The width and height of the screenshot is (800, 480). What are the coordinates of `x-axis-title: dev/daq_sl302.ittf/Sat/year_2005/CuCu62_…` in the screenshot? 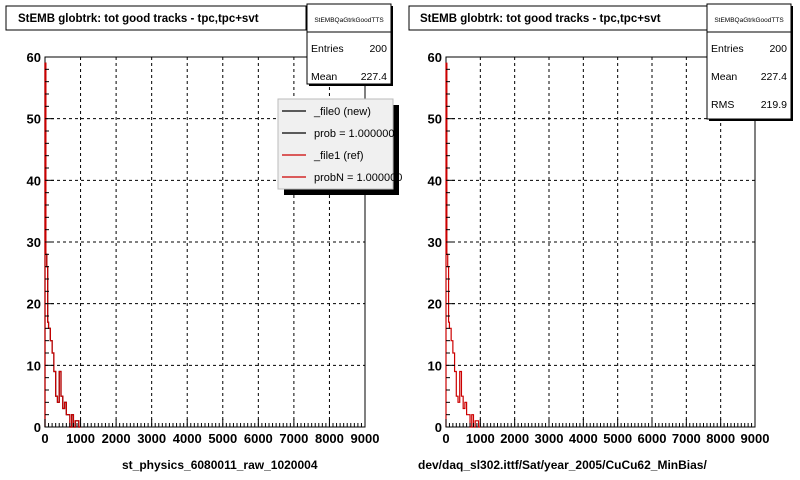 It's located at (562, 465).